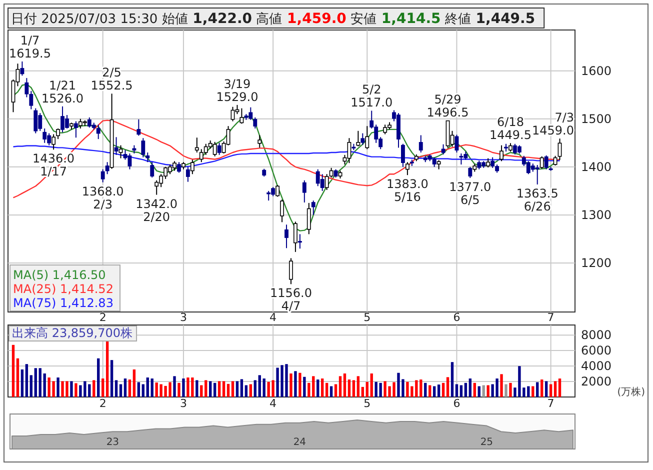 The width and height of the screenshot is (653, 470). What do you see at coordinates (470, 193) in the screenshot?
I see `annotation: 1377.0 6/5` at bounding box center [470, 193].